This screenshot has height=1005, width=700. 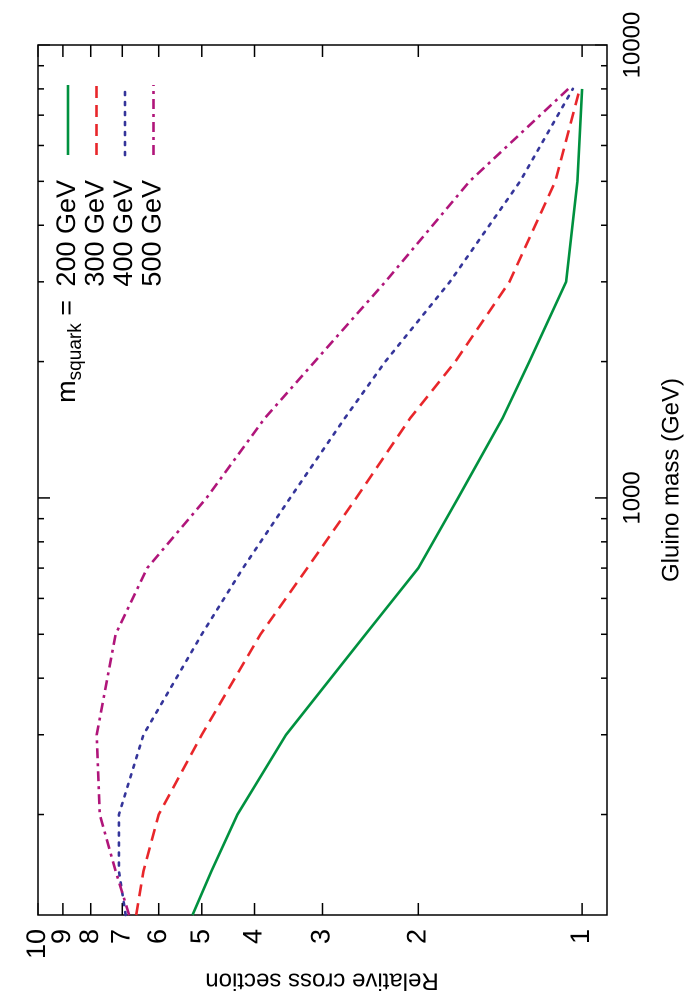 I want to click on y-tick-label: 3, so click(x=321, y=936).